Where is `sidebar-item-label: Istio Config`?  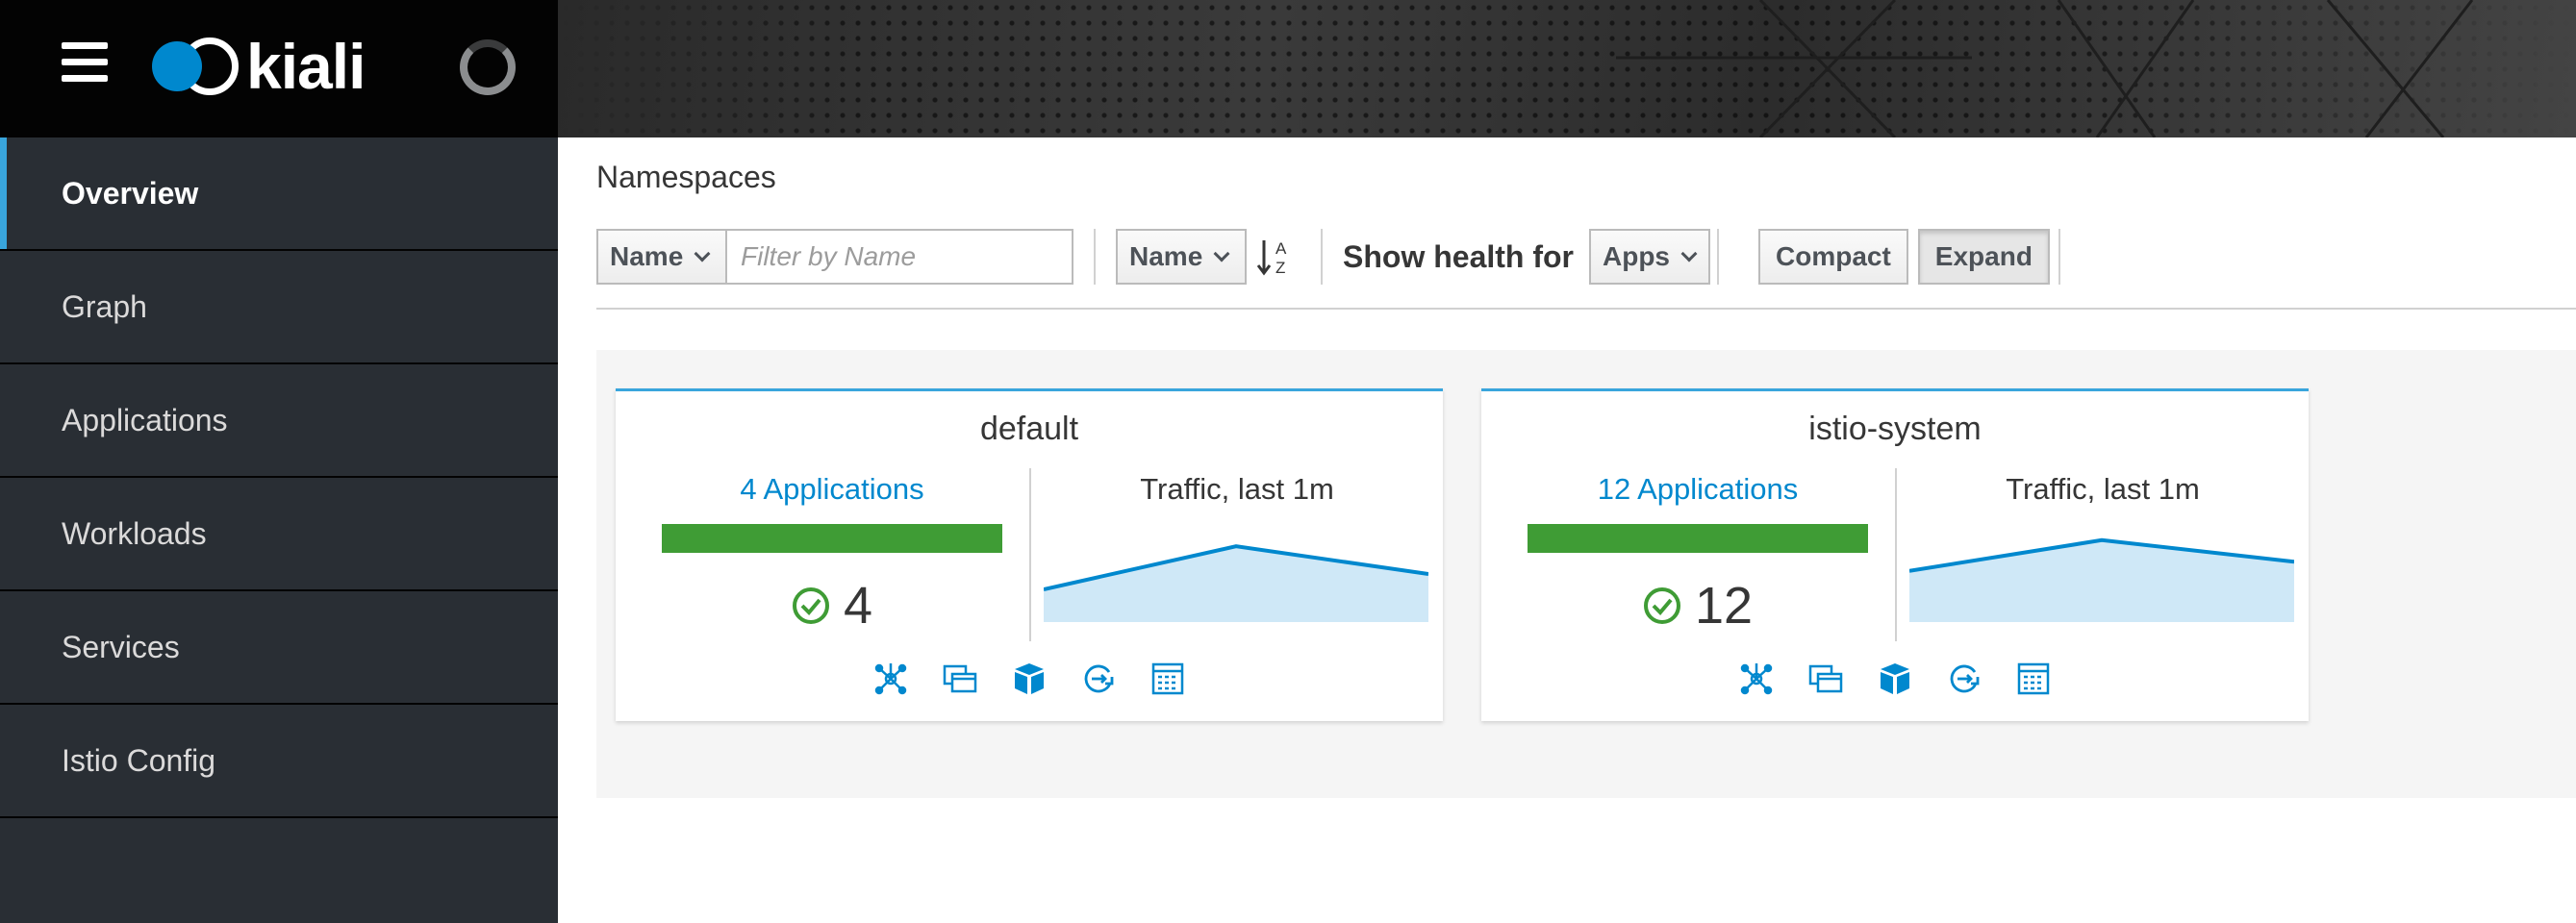
sidebar-item-label: Istio Config is located at coordinates (139, 760).